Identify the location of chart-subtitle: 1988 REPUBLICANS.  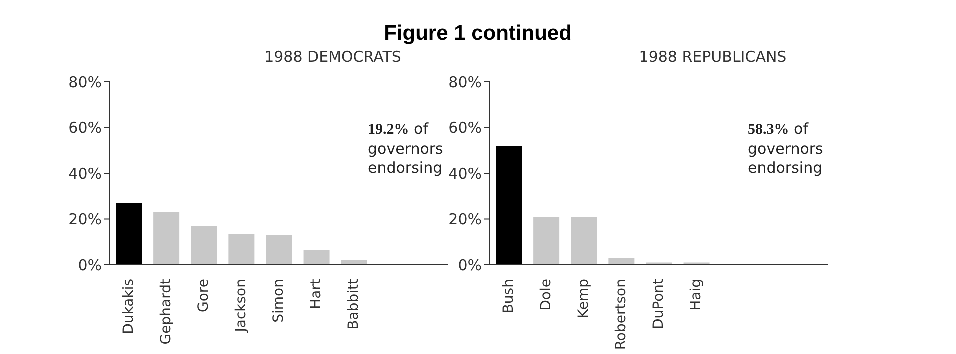
(713, 57).